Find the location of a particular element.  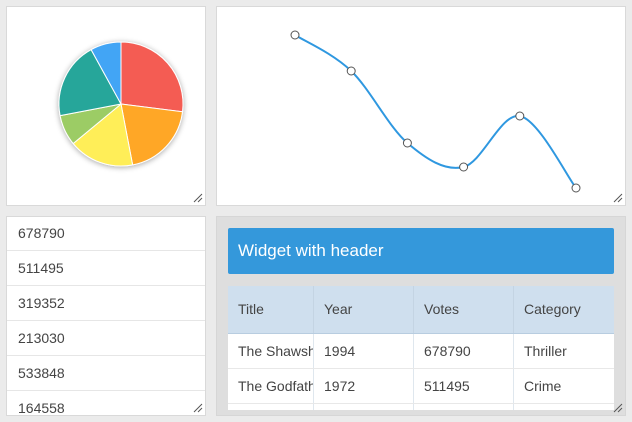

column-header-category: Category is located at coordinates (552, 309).